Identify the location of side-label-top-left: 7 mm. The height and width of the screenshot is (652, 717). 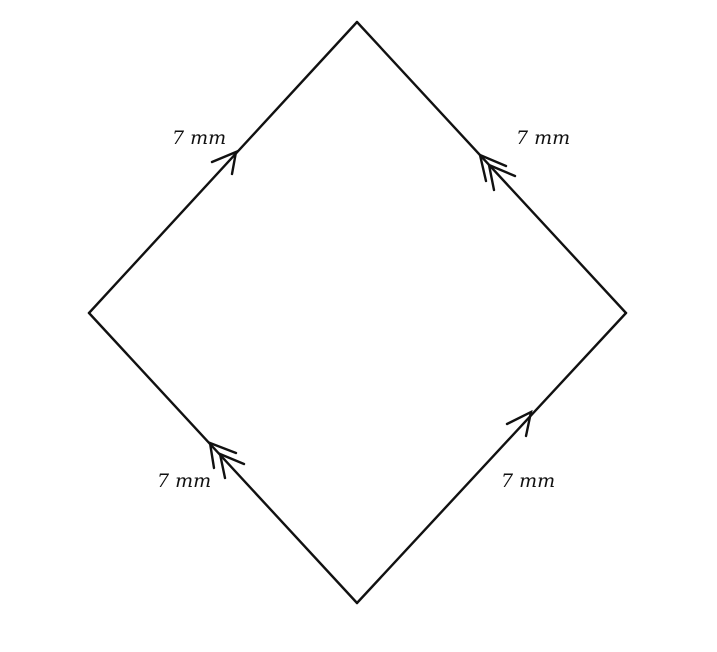
(199, 138).